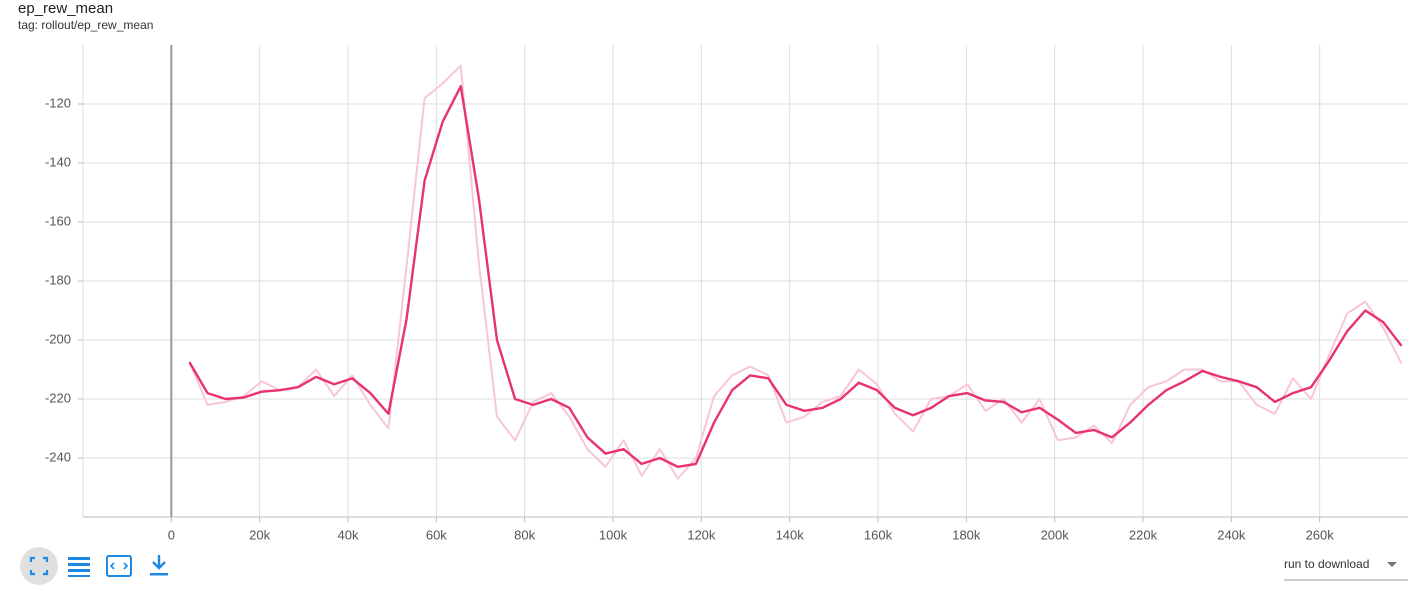 The height and width of the screenshot is (591, 1425). What do you see at coordinates (878, 534) in the screenshot?
I see `x-tick-label: 160k` at bounding box center [878, 534].